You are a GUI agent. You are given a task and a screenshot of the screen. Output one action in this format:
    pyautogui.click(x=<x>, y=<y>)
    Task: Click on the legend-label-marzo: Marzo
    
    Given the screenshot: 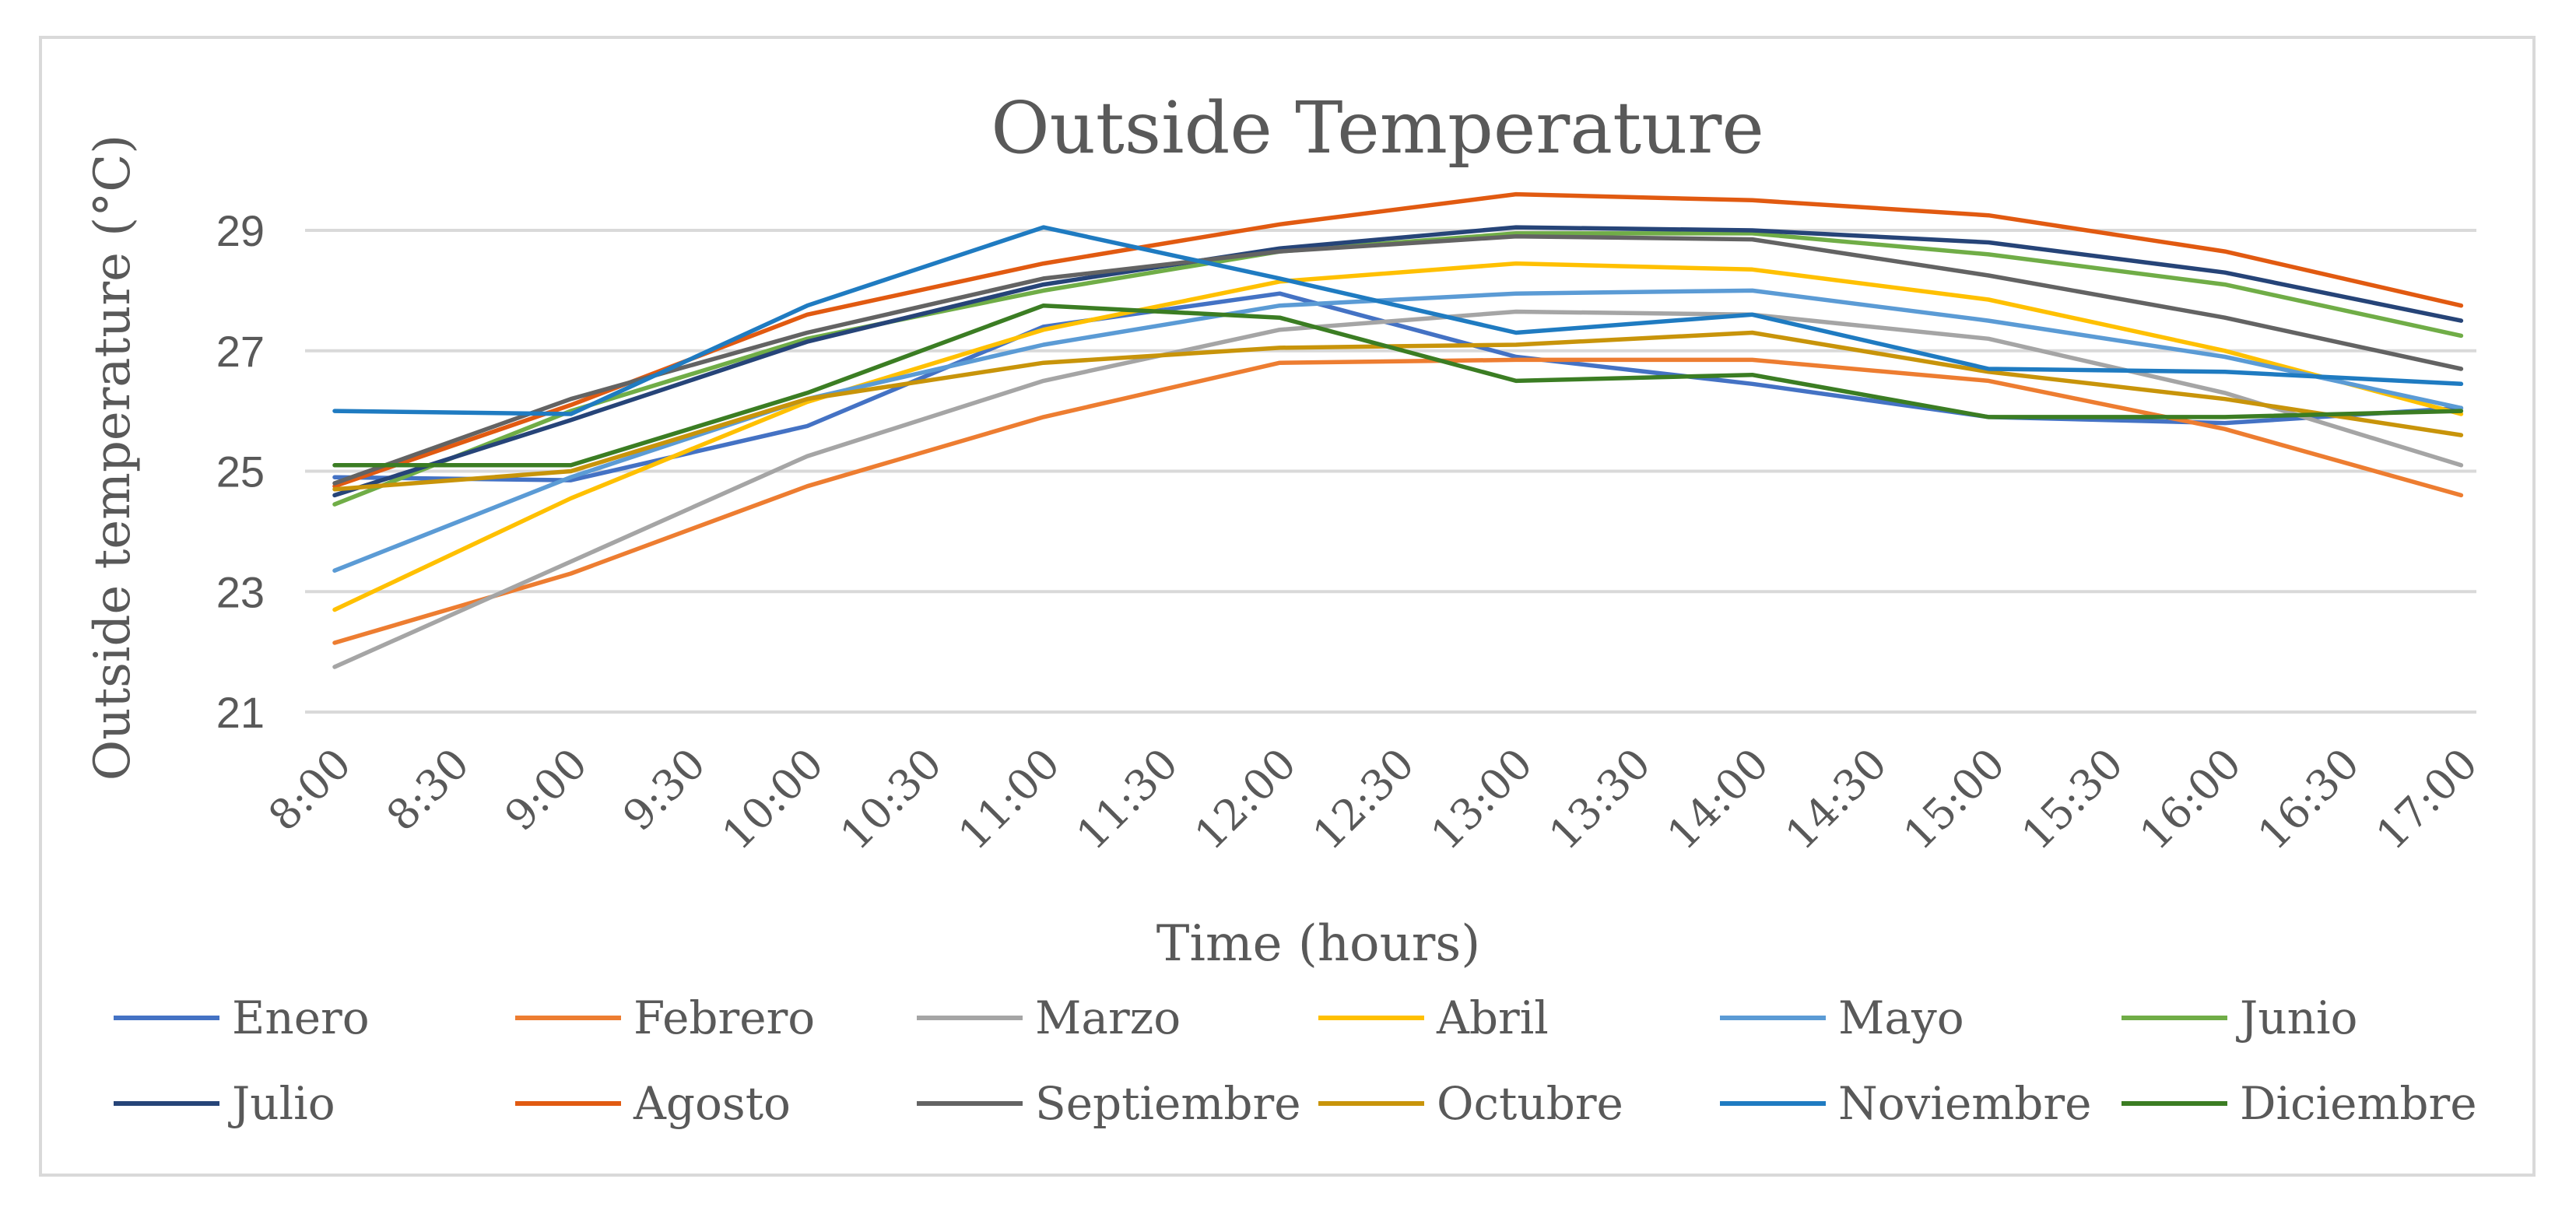 What is the action you would take?
    pyautogui.click(x=1108, y=1017)
    